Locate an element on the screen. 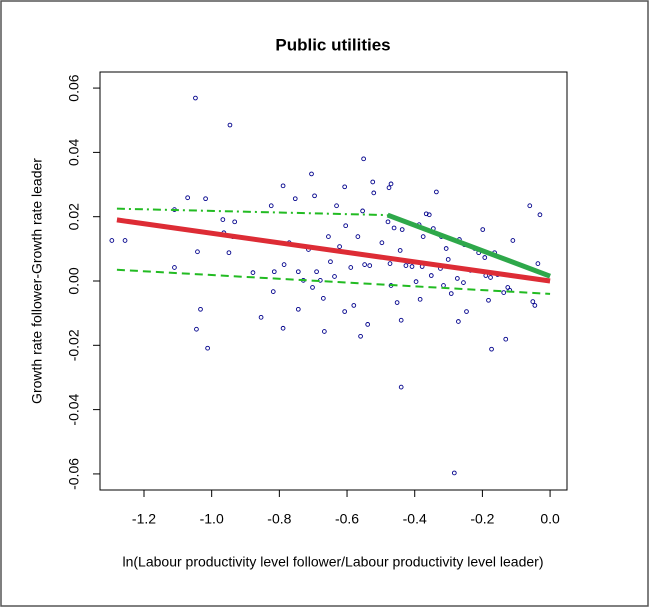 This screenshot has height=608, width=650. x-tick-label: -0.4 is located at coordinates (415, 519).